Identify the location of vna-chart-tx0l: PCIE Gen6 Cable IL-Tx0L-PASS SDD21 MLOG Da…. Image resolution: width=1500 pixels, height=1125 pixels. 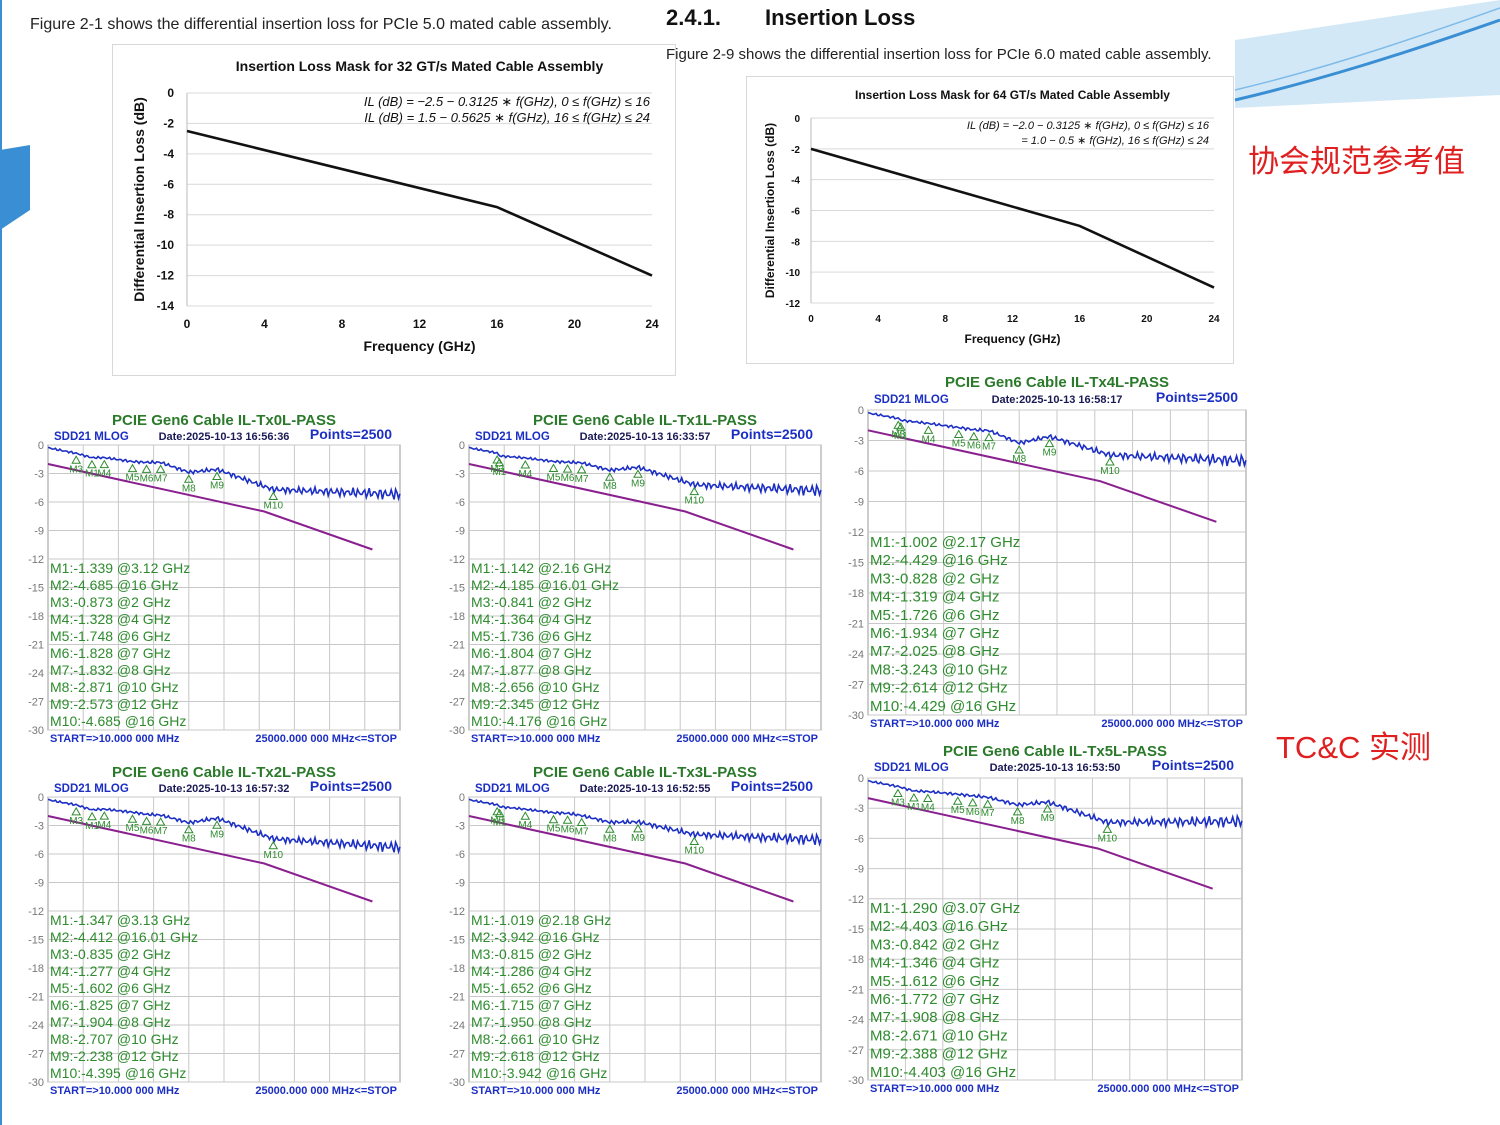
(214, 578).